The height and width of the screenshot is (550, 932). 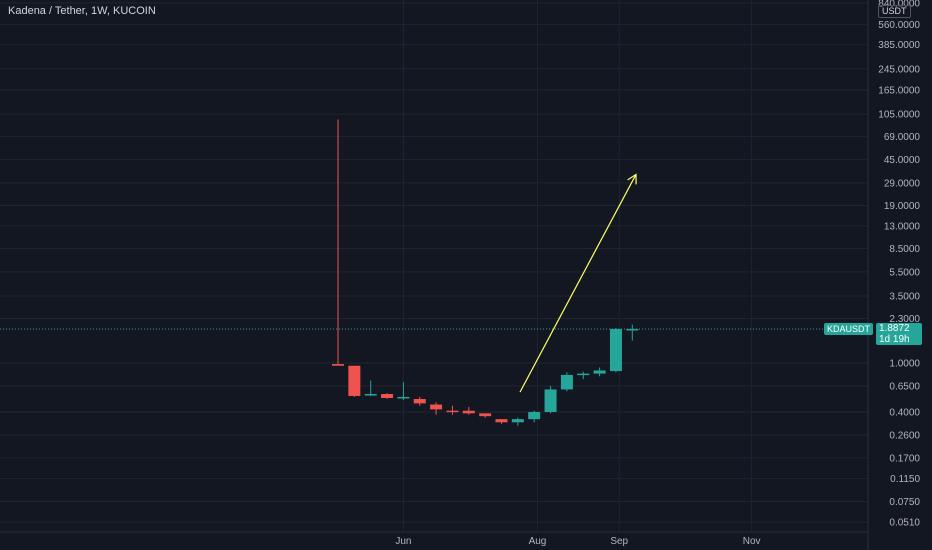 What do you see at coordinates (899, 115) in the screenshot?
I see `price-tick-label: 105.0000` at bounding box center [899, 115].